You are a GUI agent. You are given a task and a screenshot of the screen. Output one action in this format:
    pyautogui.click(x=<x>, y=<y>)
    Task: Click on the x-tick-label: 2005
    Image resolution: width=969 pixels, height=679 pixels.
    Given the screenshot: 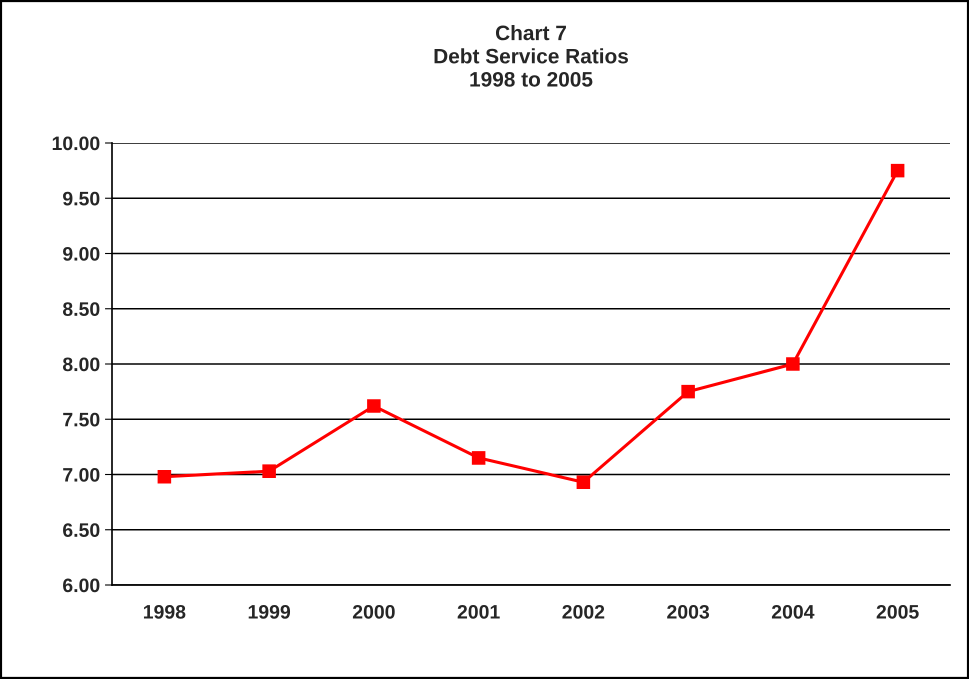 What is the action you would take?
    pyautogui.click(x=897, y=611)
    